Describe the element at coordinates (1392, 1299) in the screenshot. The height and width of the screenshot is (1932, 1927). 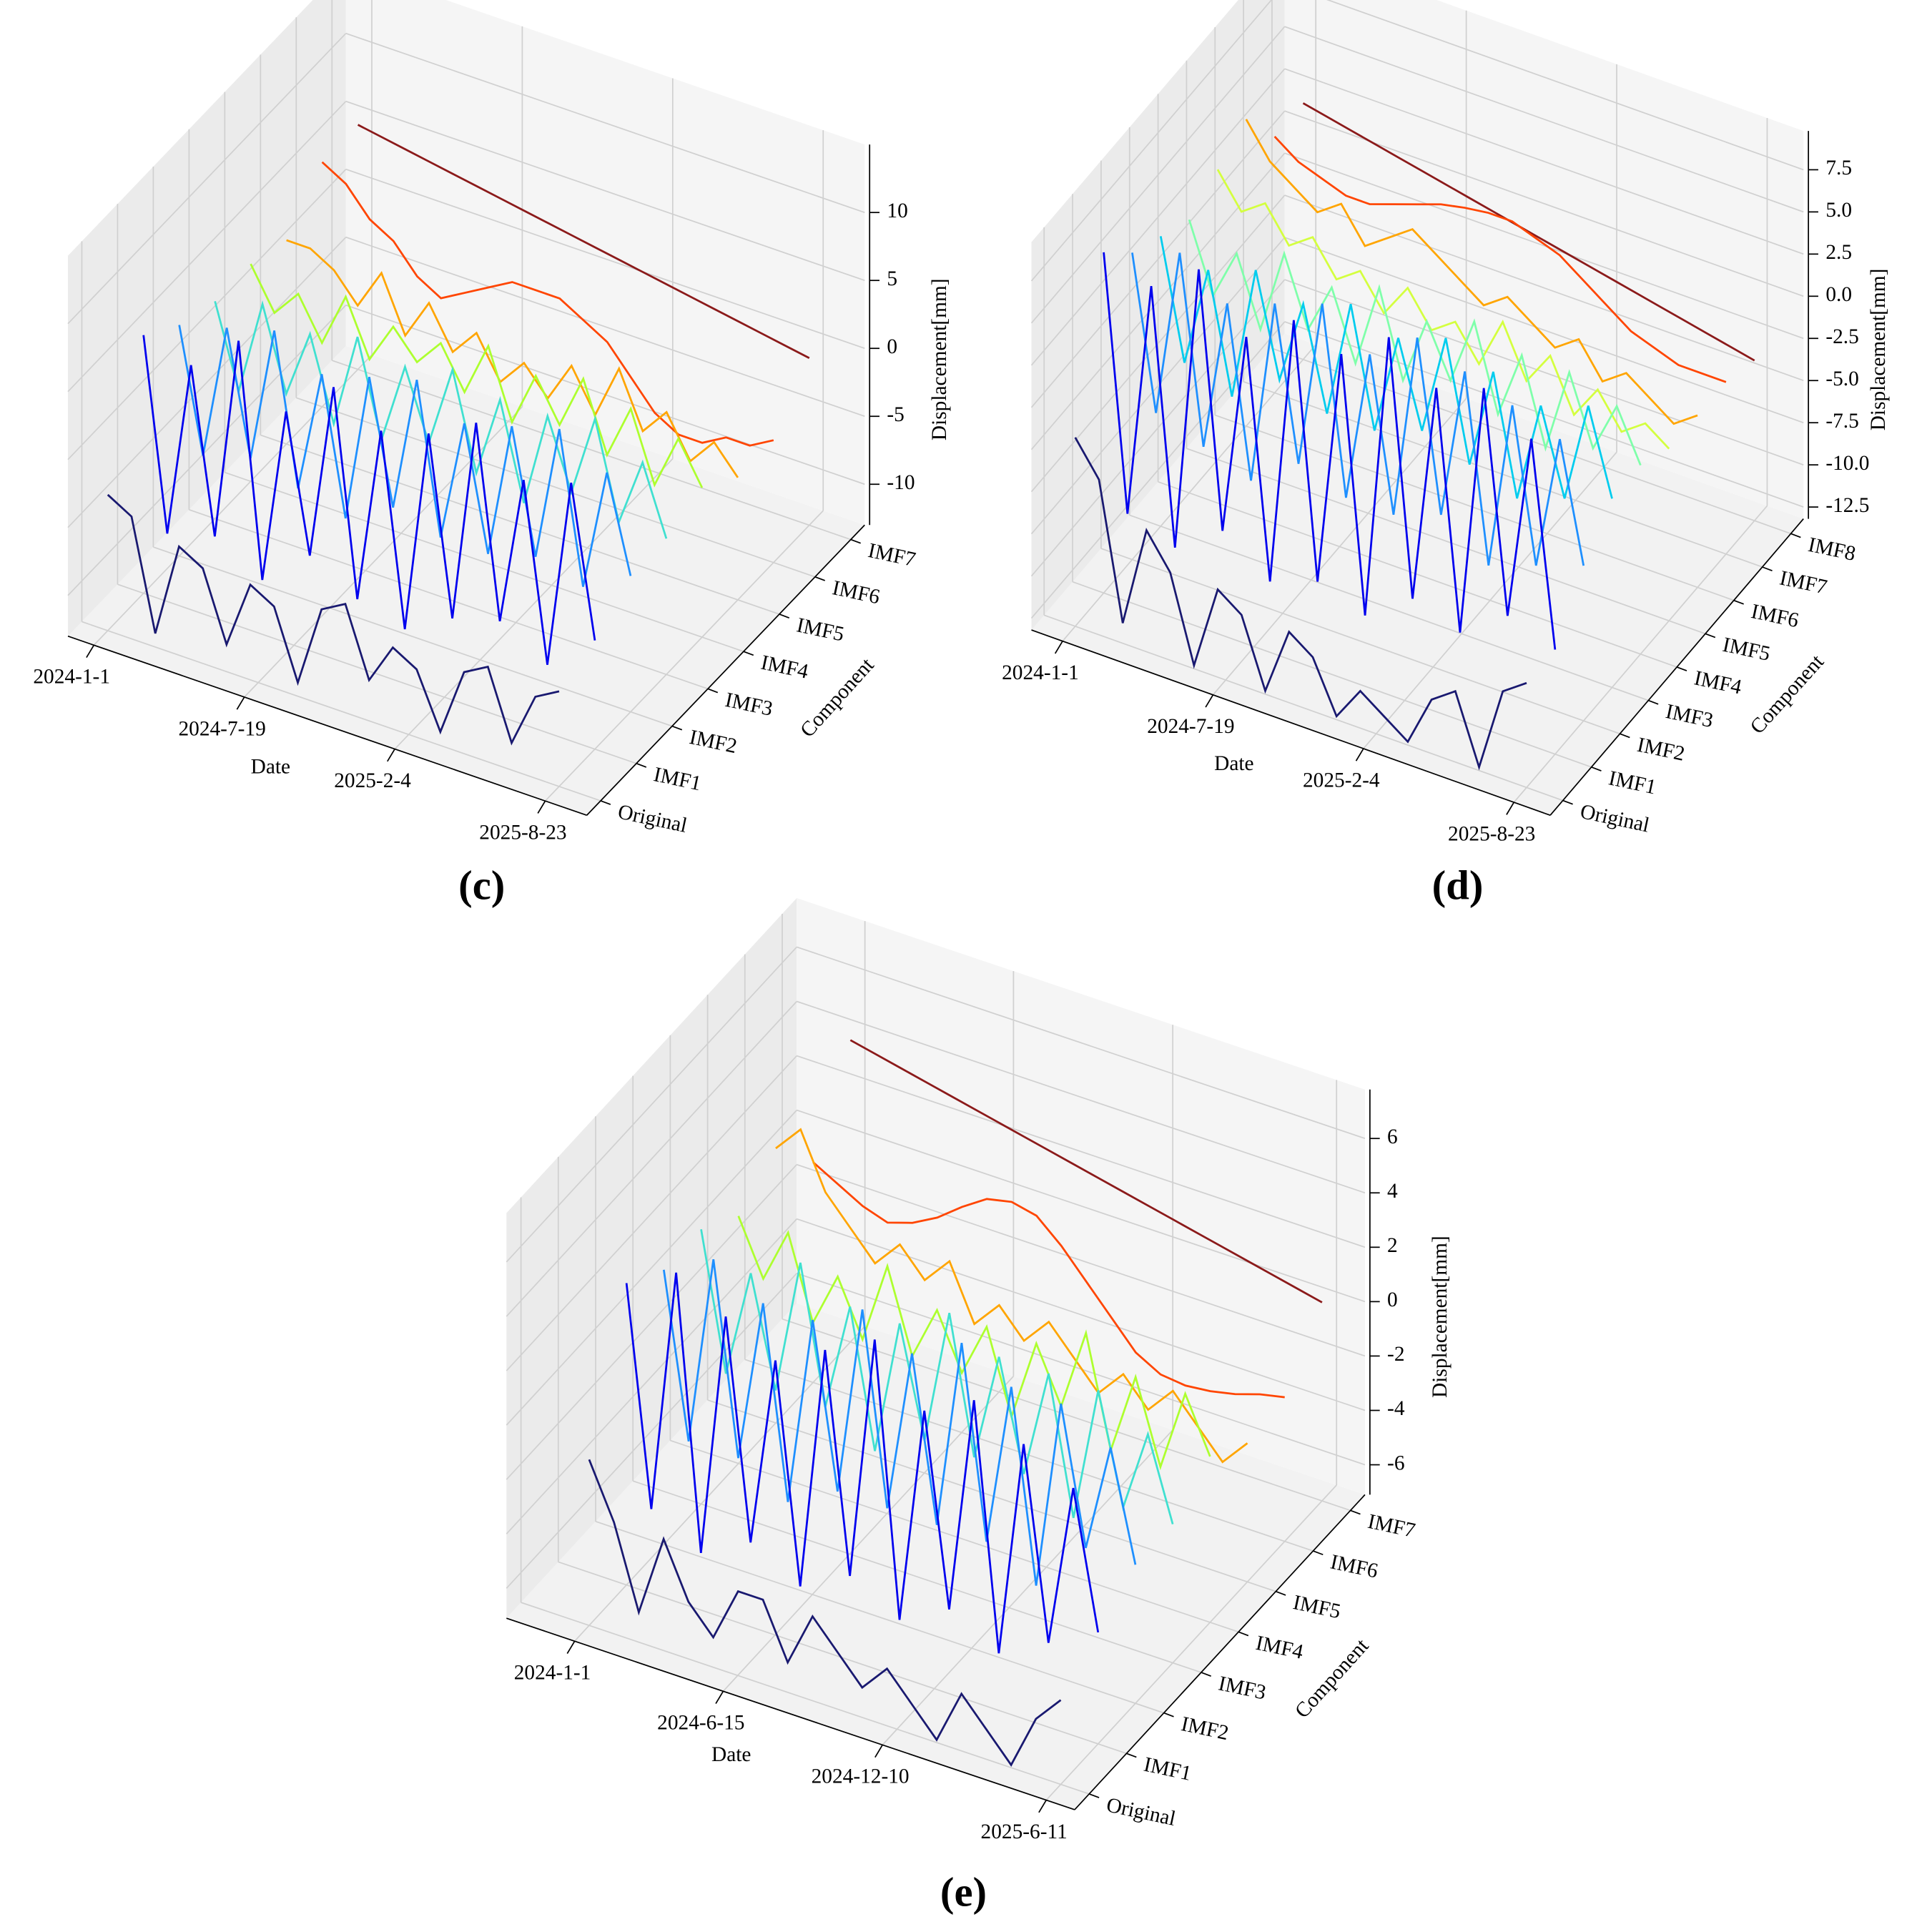
I see `z-tick-label: 0` at that location.